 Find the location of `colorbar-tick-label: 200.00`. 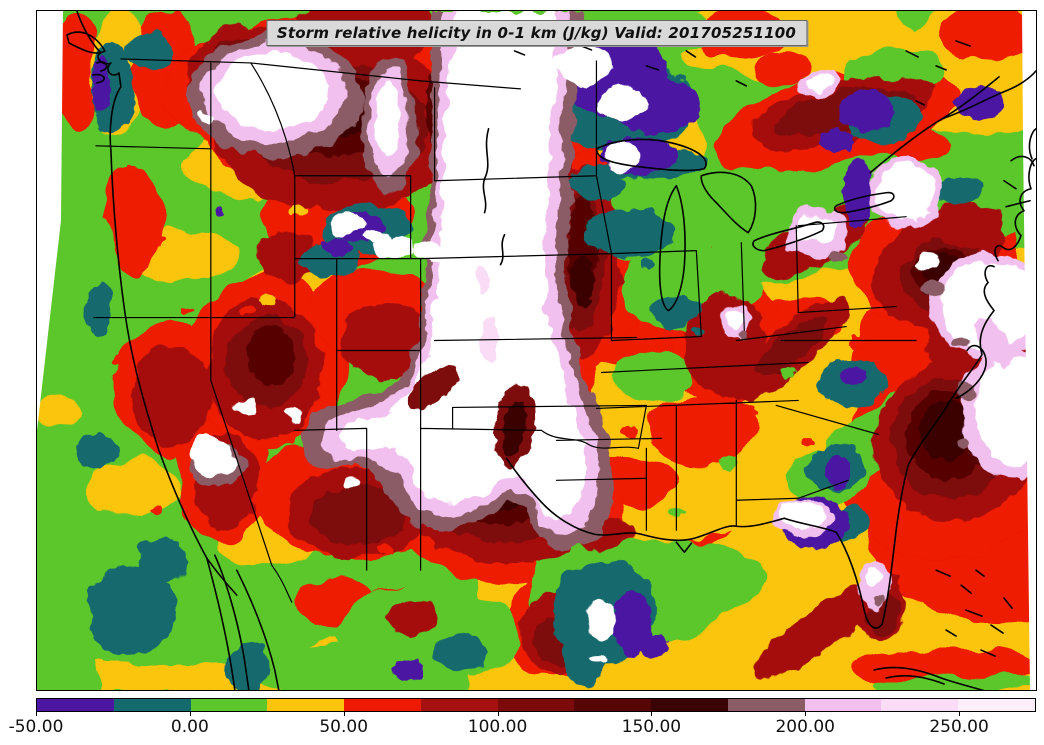

colorbar-tick-label: 200.00 is located at coordinates (805, 727).